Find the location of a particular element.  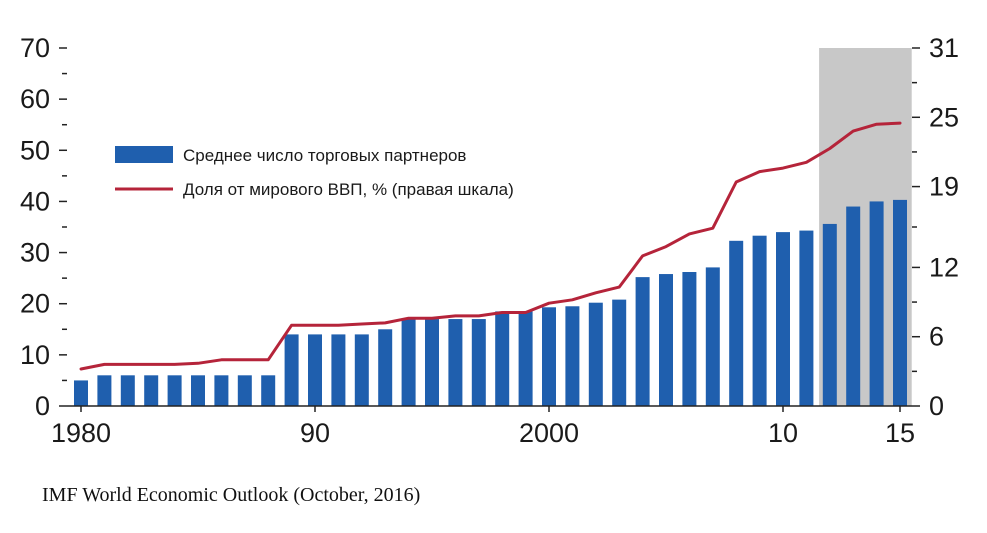

legend-swatch-bars is located at coordinates (144, 154).